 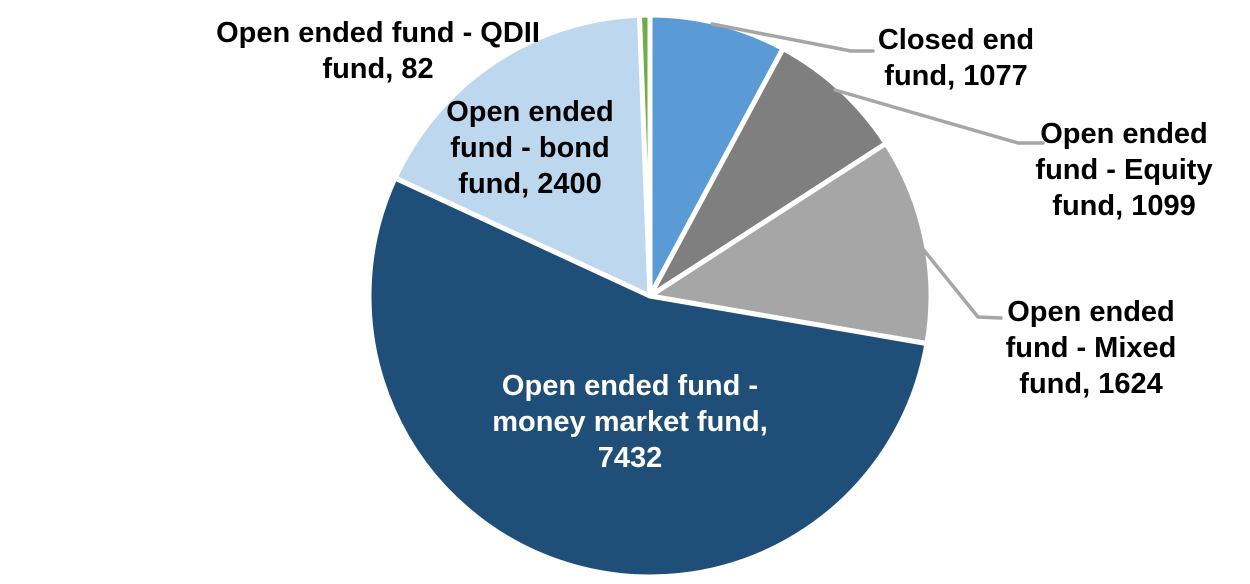 I want to click on pie-slice-qdii, so click(x=644, y=155).